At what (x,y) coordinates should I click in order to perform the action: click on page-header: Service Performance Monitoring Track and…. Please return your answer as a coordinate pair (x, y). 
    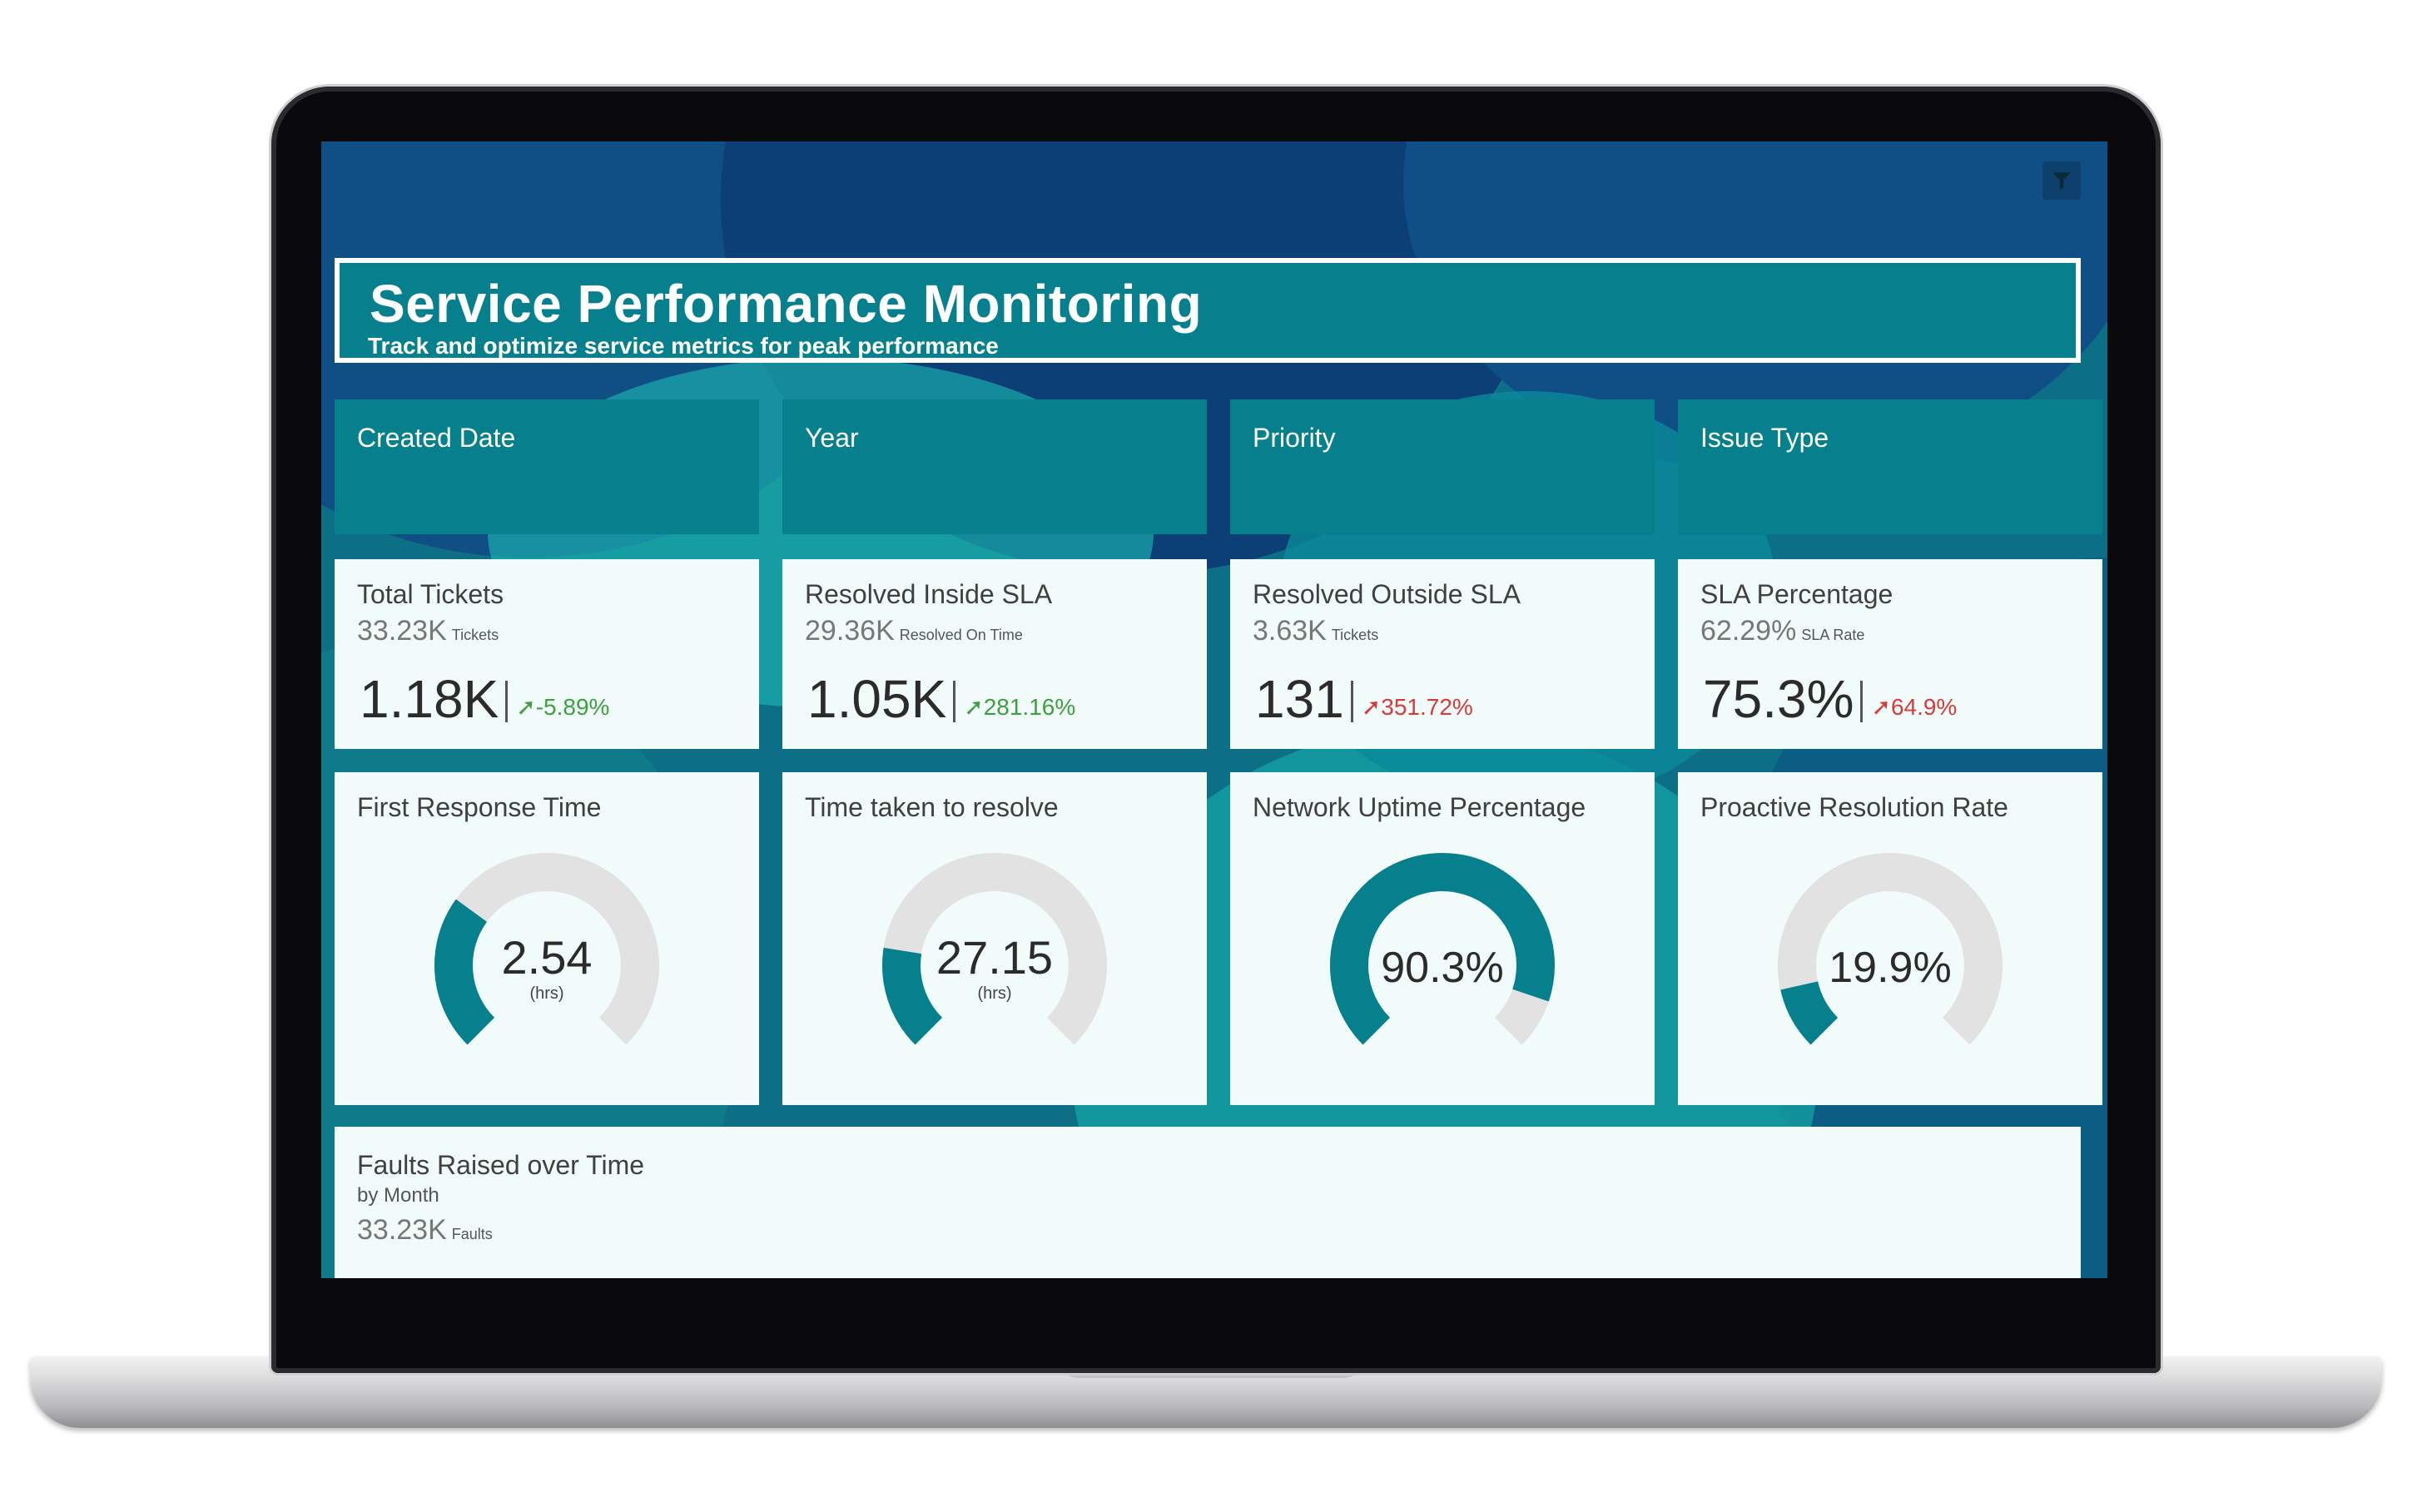
    Looking at the image, I should click on (1208, 310).